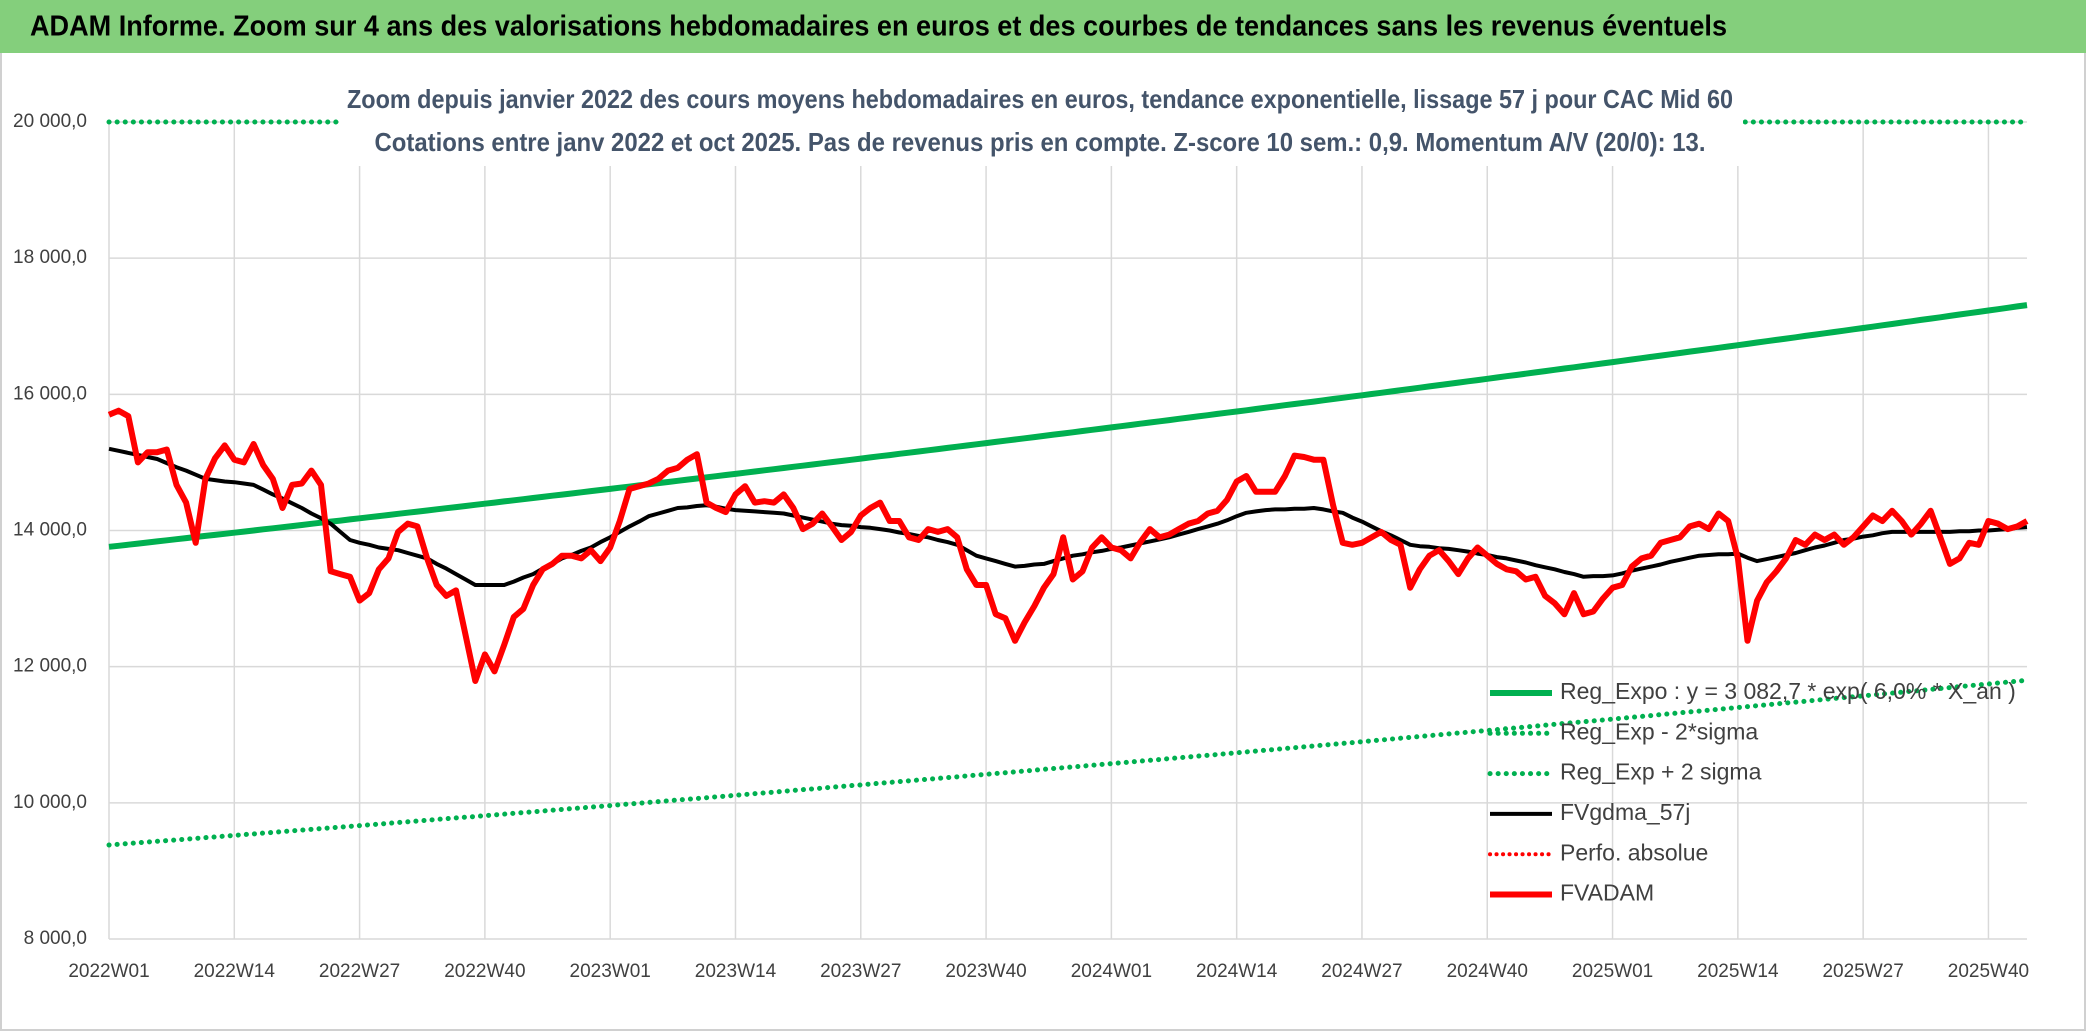 The width and height of the screenshot is (2086, 1031). What do you see at coordinates (860, 971) in the screenshot?
I see `x-tick-label: 2023W27` at bounding box center [860, 971].